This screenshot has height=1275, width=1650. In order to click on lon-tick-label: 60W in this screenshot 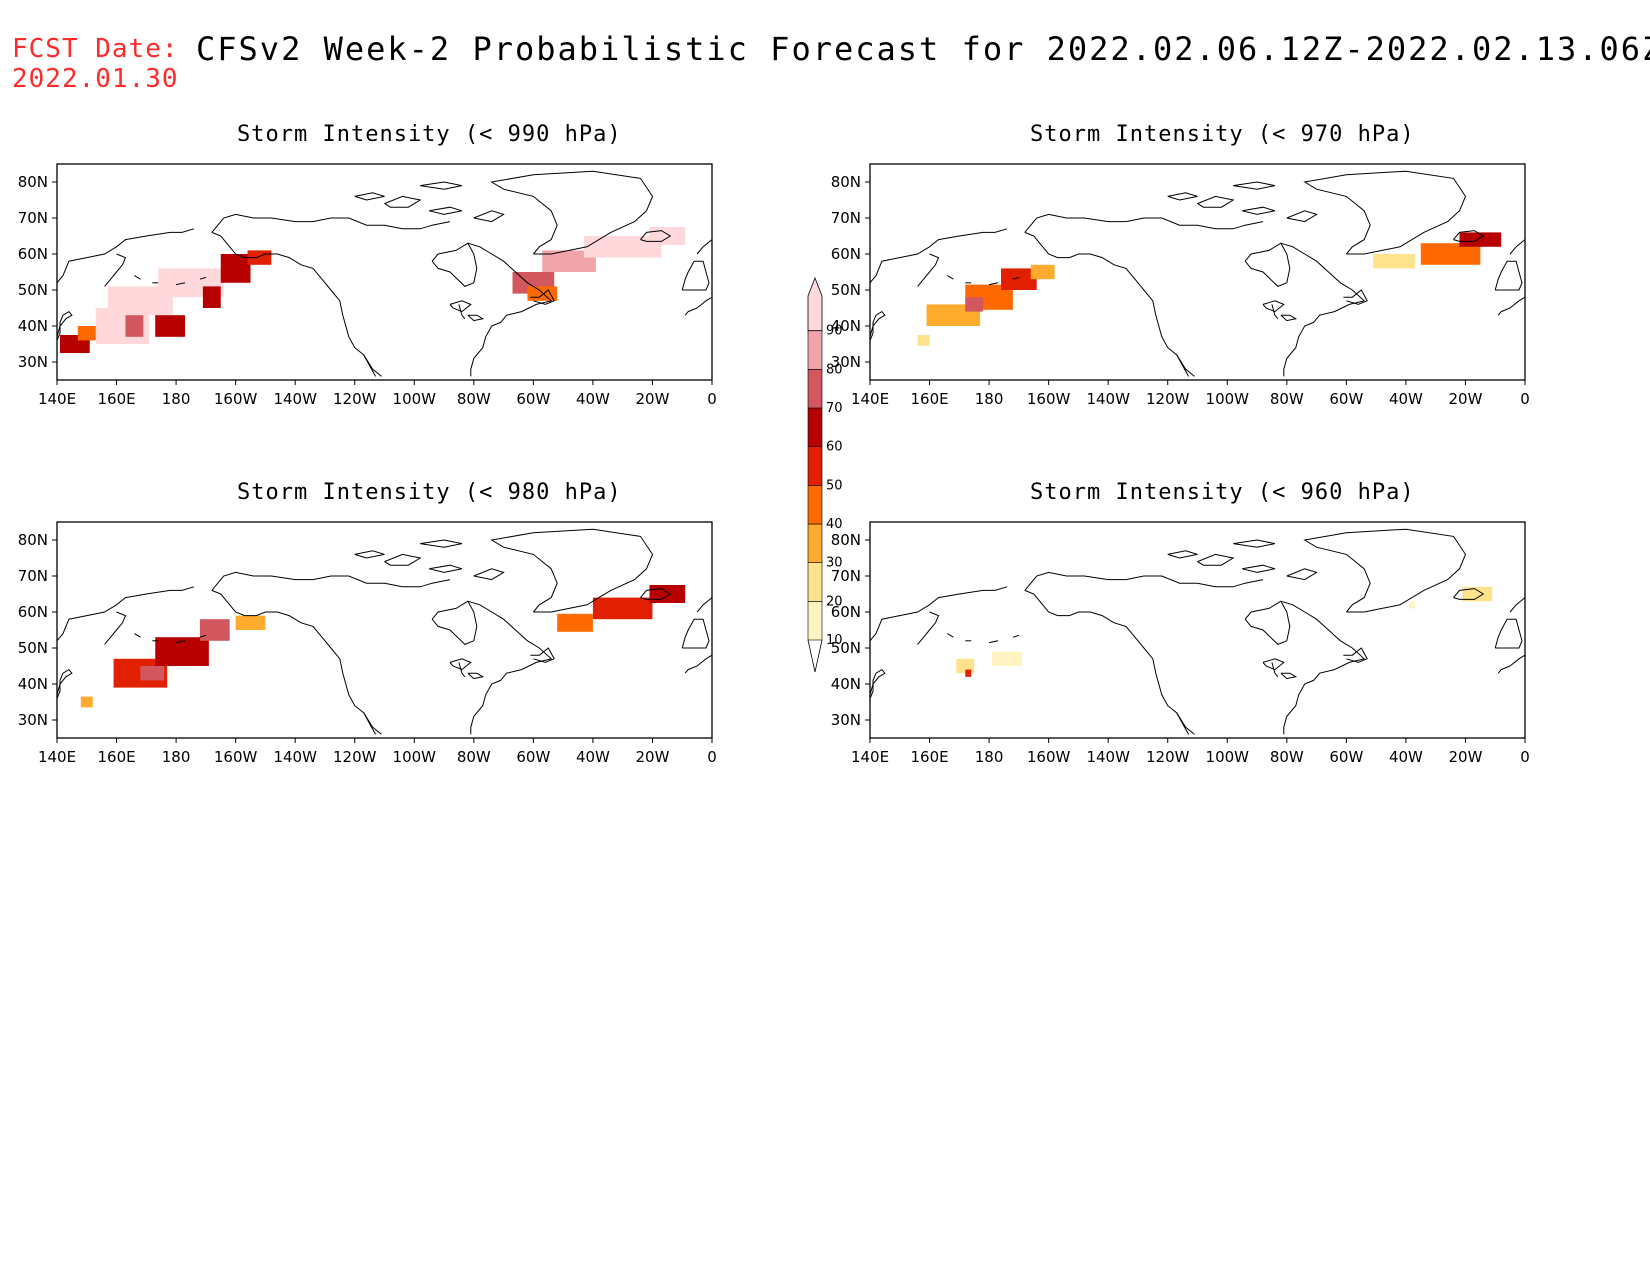, I will do `click(1346, 757)`.